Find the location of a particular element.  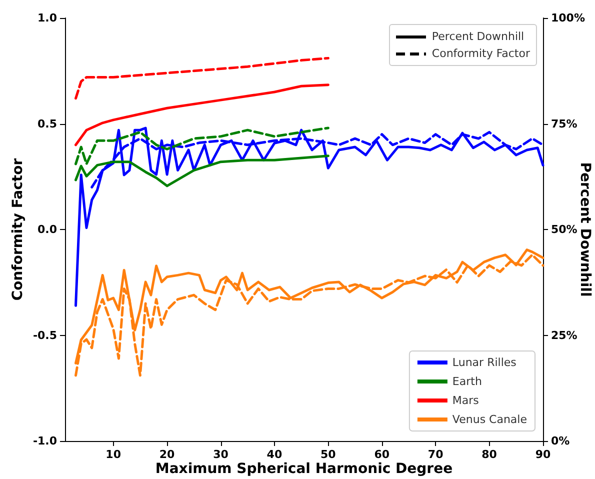

x-tick-label: 30 is located at coordinates (221, 454).